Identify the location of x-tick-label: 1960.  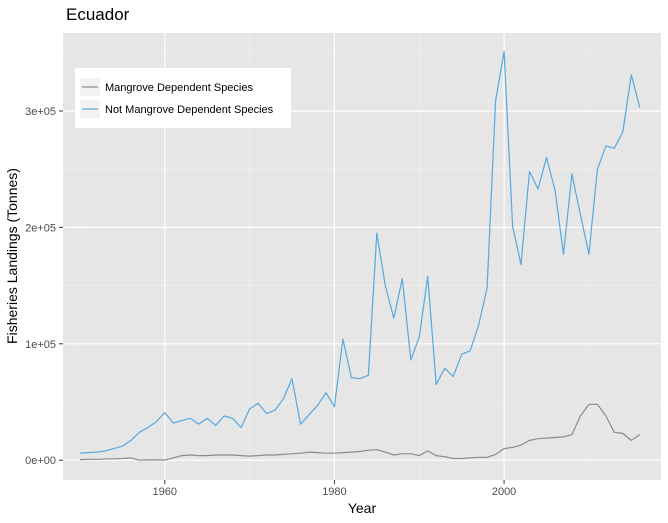
(165, 492).